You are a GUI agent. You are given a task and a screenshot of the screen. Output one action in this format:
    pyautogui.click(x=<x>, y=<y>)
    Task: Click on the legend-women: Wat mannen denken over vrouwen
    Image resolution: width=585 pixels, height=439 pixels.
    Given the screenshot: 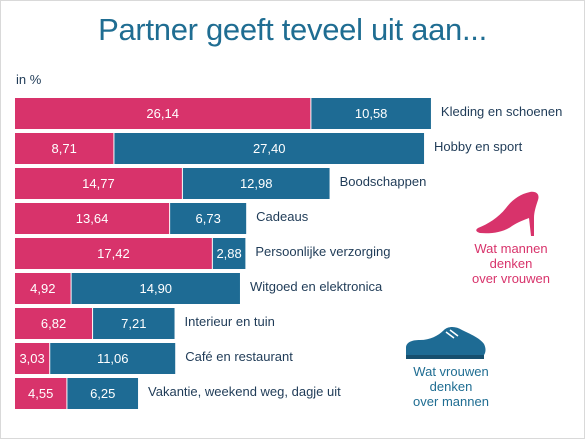 What is the action you would take?
    pyautogui.click(x=511, y=263)
    